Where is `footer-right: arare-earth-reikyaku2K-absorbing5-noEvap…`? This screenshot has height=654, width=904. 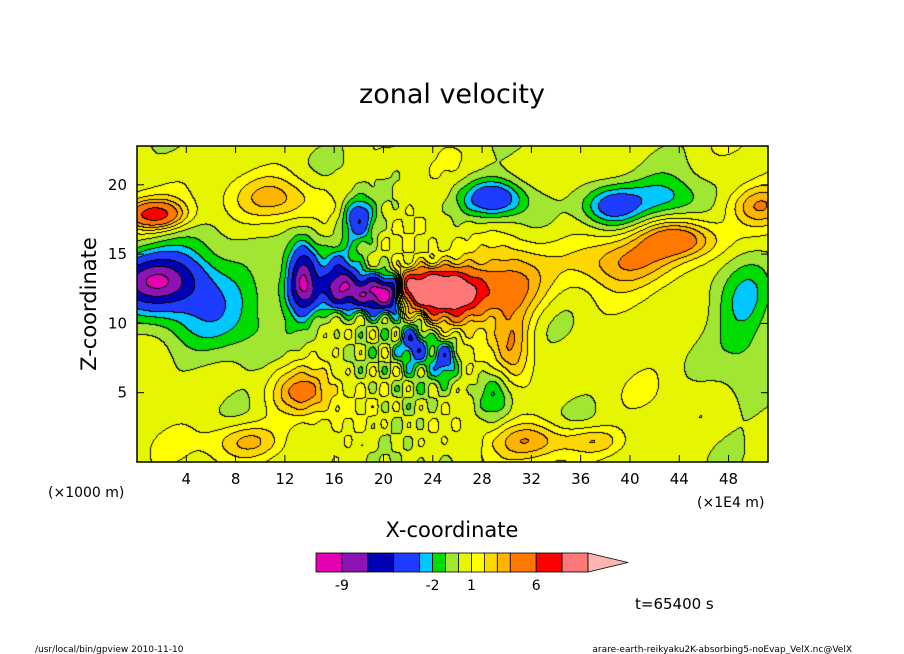
footer-right: arare-earth-reikyaku2K-absorbing5-noEvap… is located at coordinates (722, 649).